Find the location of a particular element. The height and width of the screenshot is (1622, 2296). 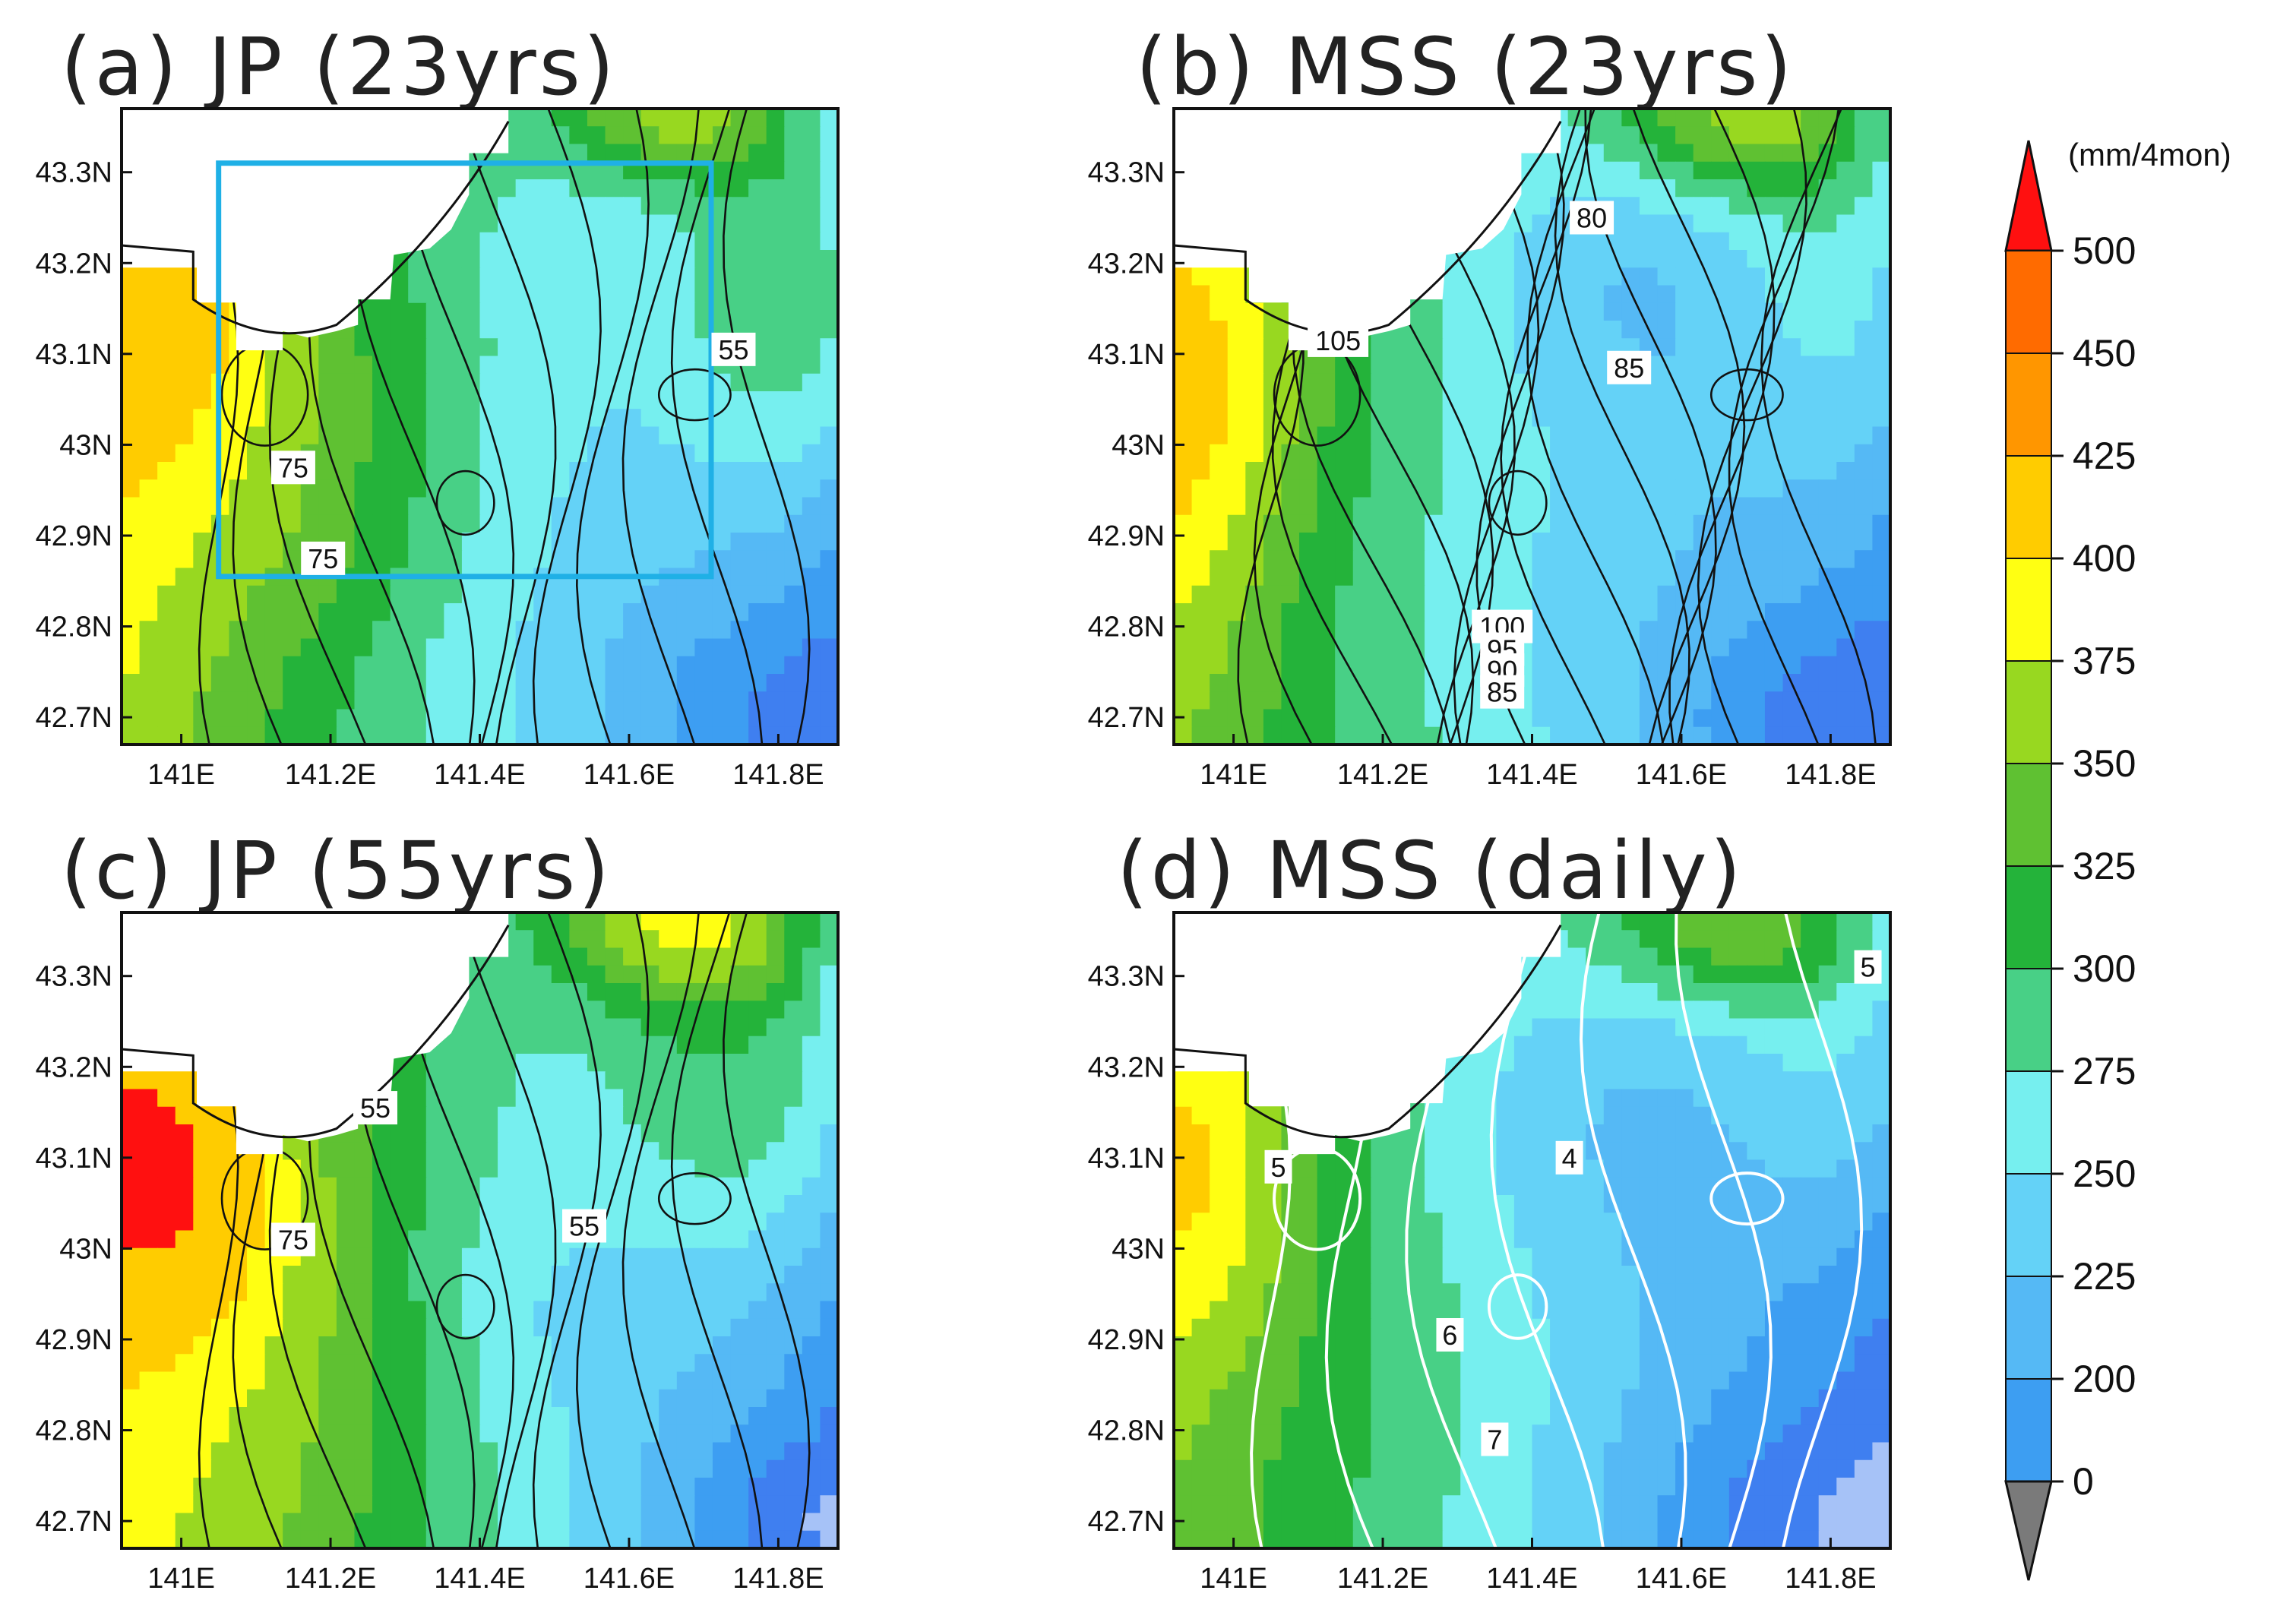

x-tick-label: 141E is located at coordinates (181, 775).